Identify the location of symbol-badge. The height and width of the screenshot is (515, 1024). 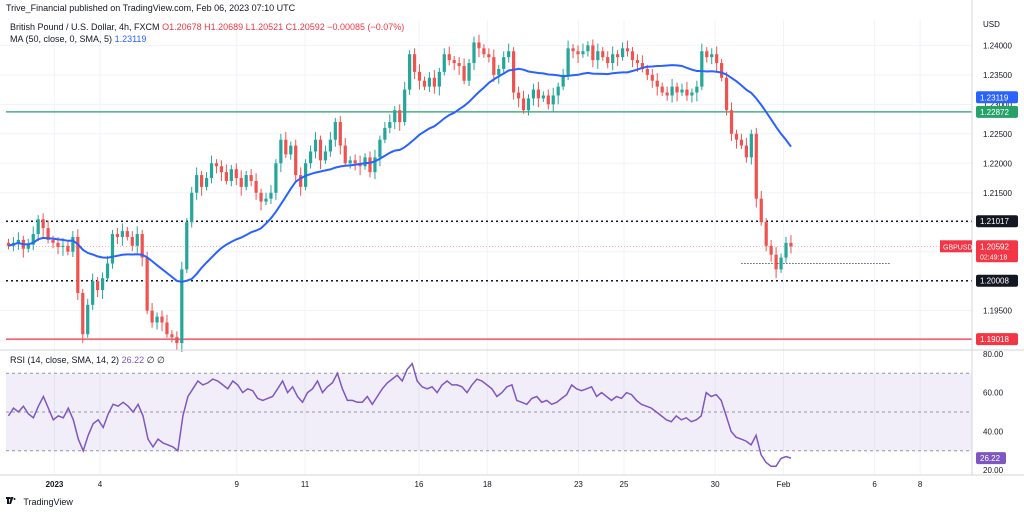
(956, 246).